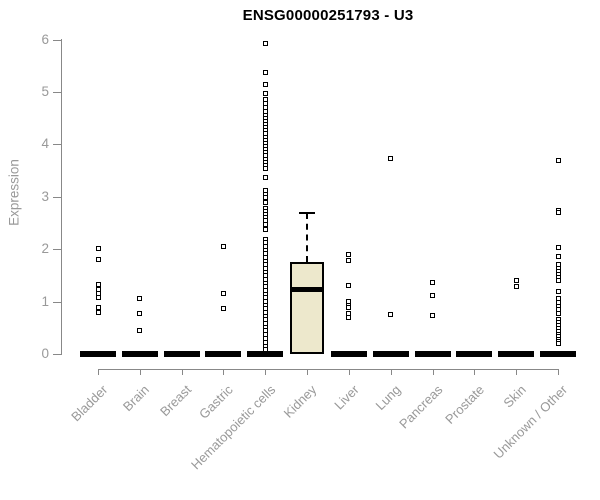 The image size is (600, 500). Describe the element at coordinates (176, 401) in the screenshot. I see `x-category-label: Breast` at that location.